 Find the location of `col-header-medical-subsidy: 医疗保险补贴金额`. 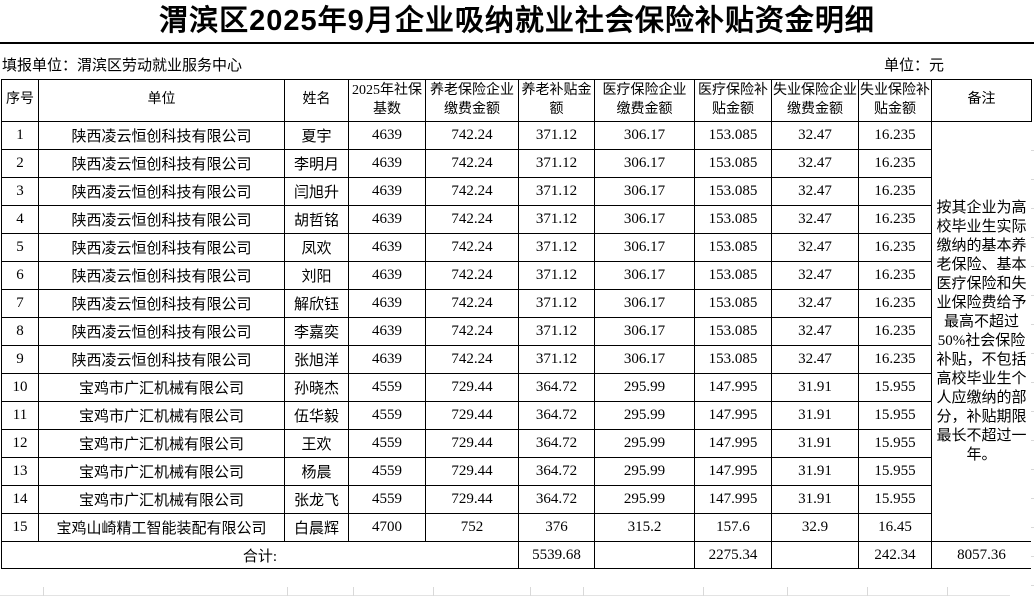

col-header-medical-subsidy: 医疗保险补贴金额 is located at coordinates (733, 100).